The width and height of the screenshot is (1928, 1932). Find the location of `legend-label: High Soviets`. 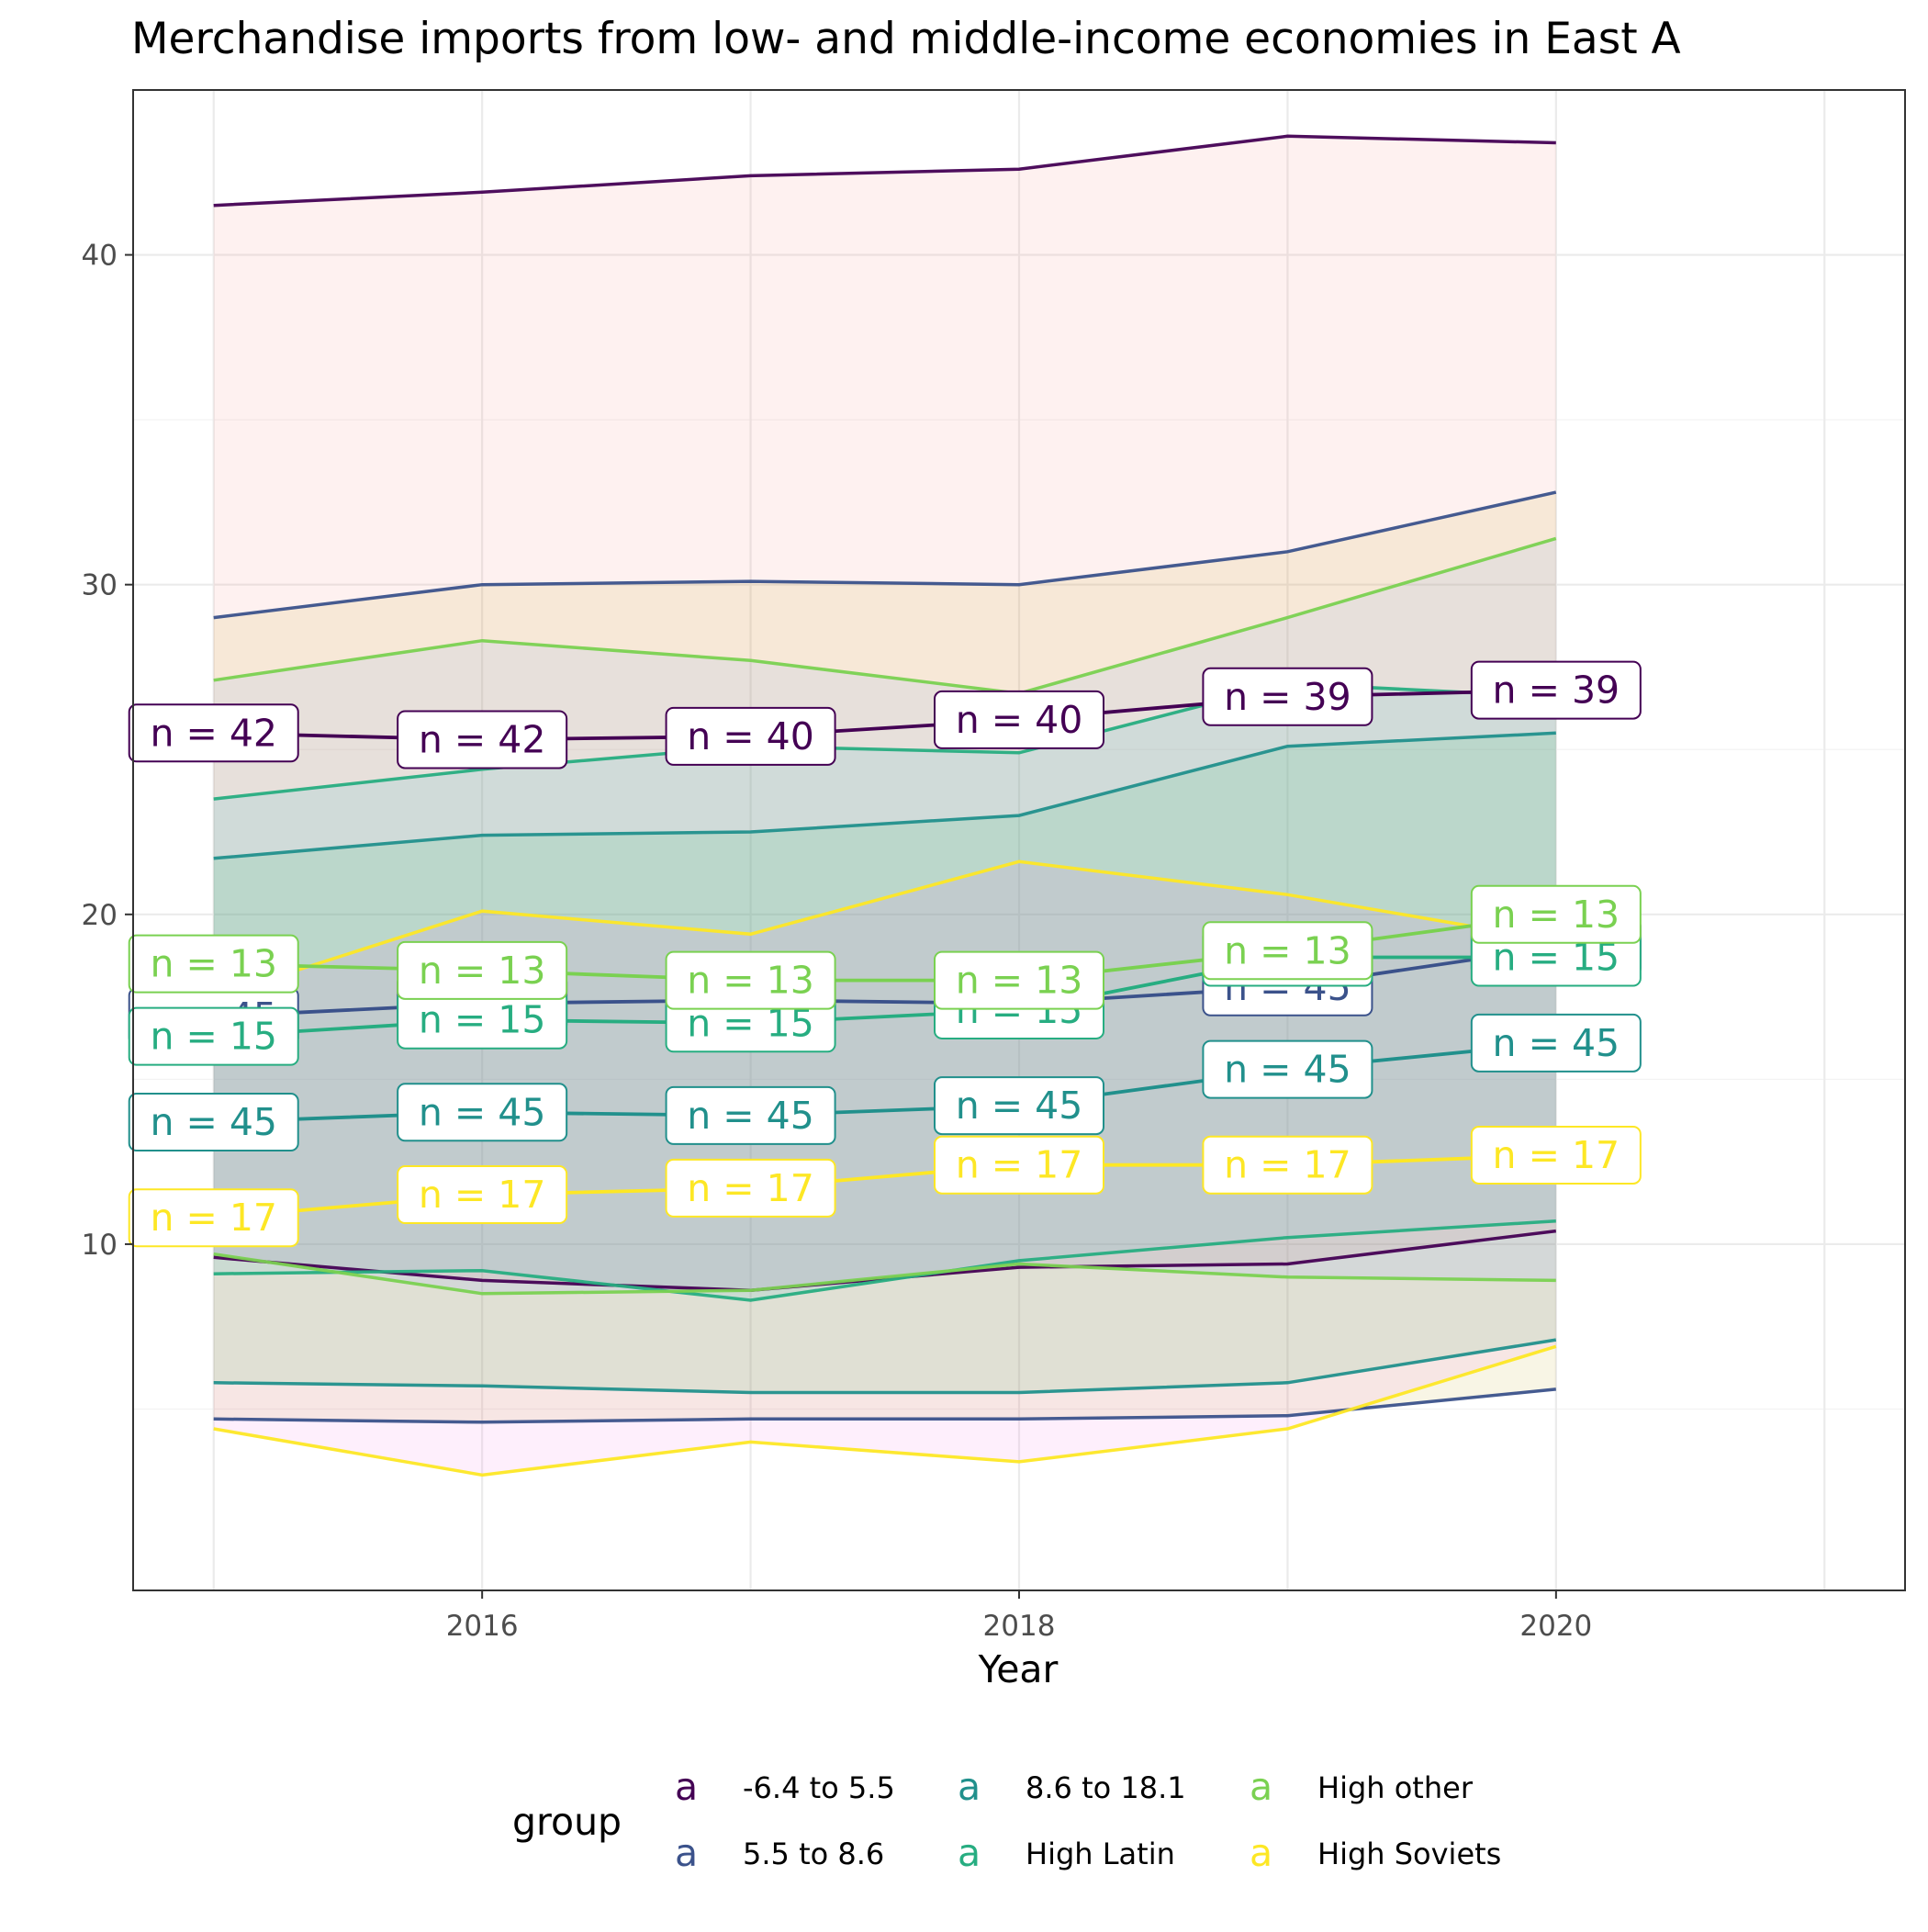

legend-label: High Soviets is located at coordinates (1409, 1854).